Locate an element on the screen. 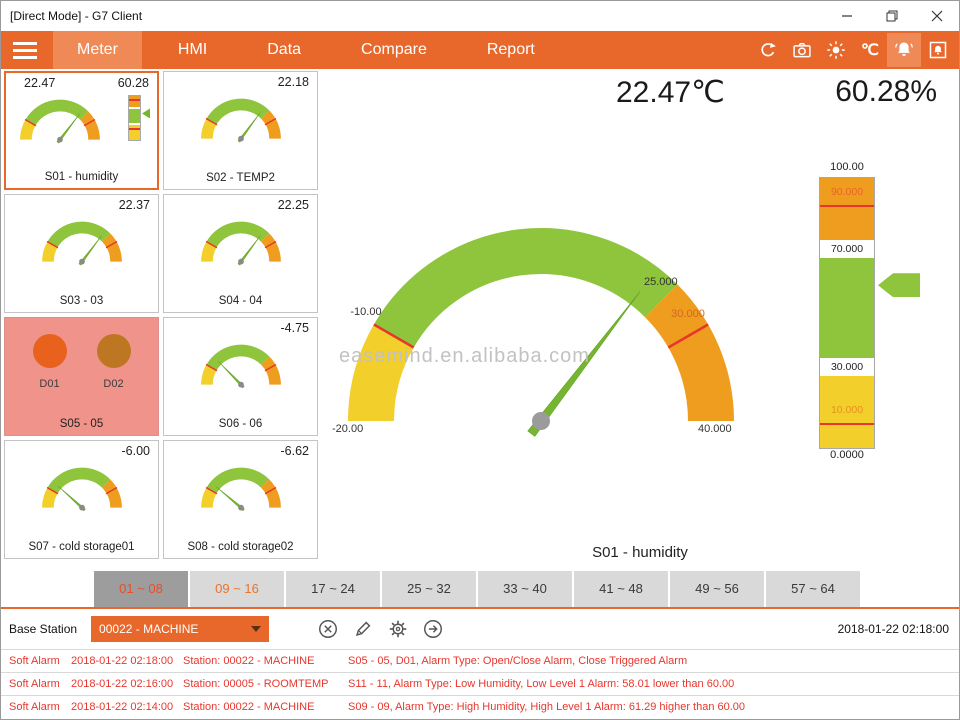  tile-value: -6.62 is located at coordinates (295, 451).